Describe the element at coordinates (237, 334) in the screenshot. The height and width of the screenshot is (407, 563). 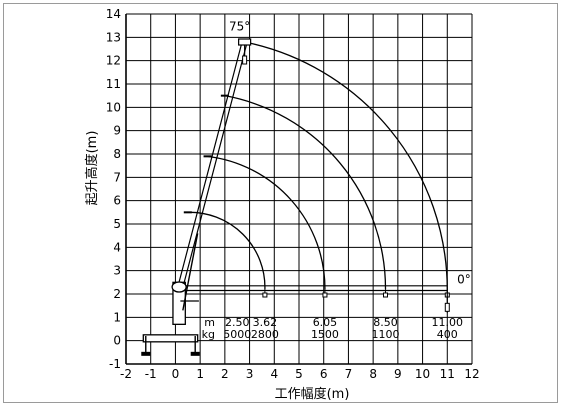
I see `load-table-load: 5000` at that location.